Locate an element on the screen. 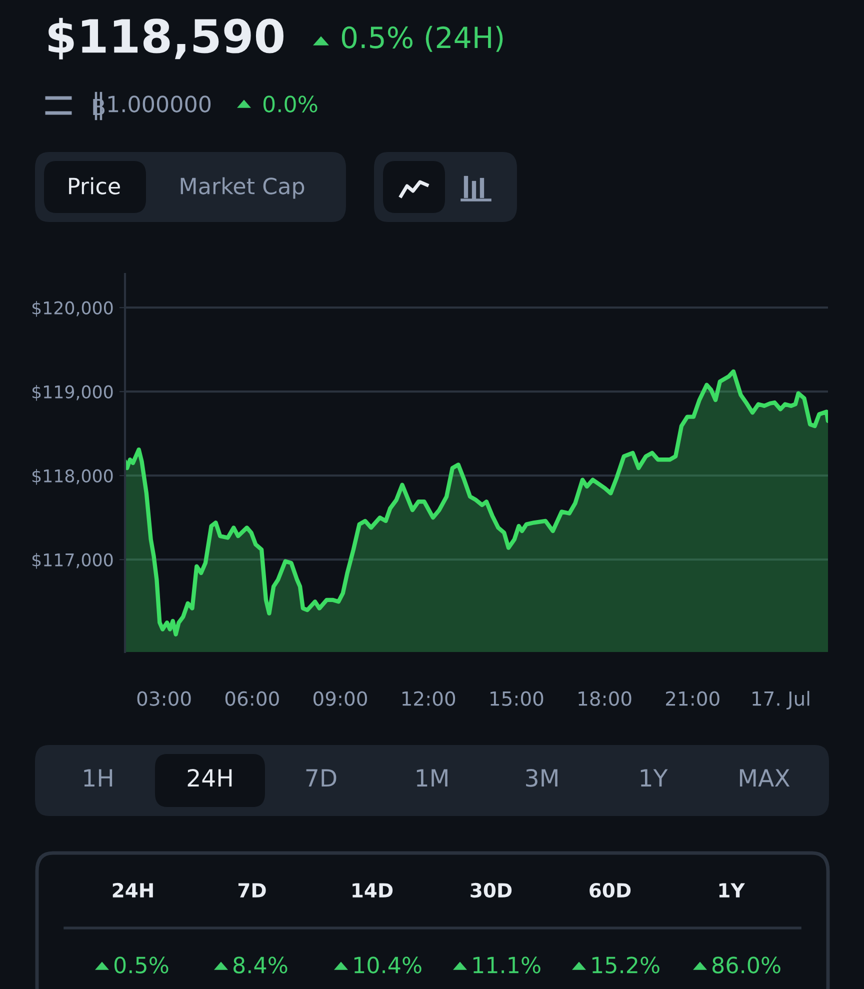 The width and height of the screenshot is (864, 989). text: 24H is located at coordinates (210, 777).